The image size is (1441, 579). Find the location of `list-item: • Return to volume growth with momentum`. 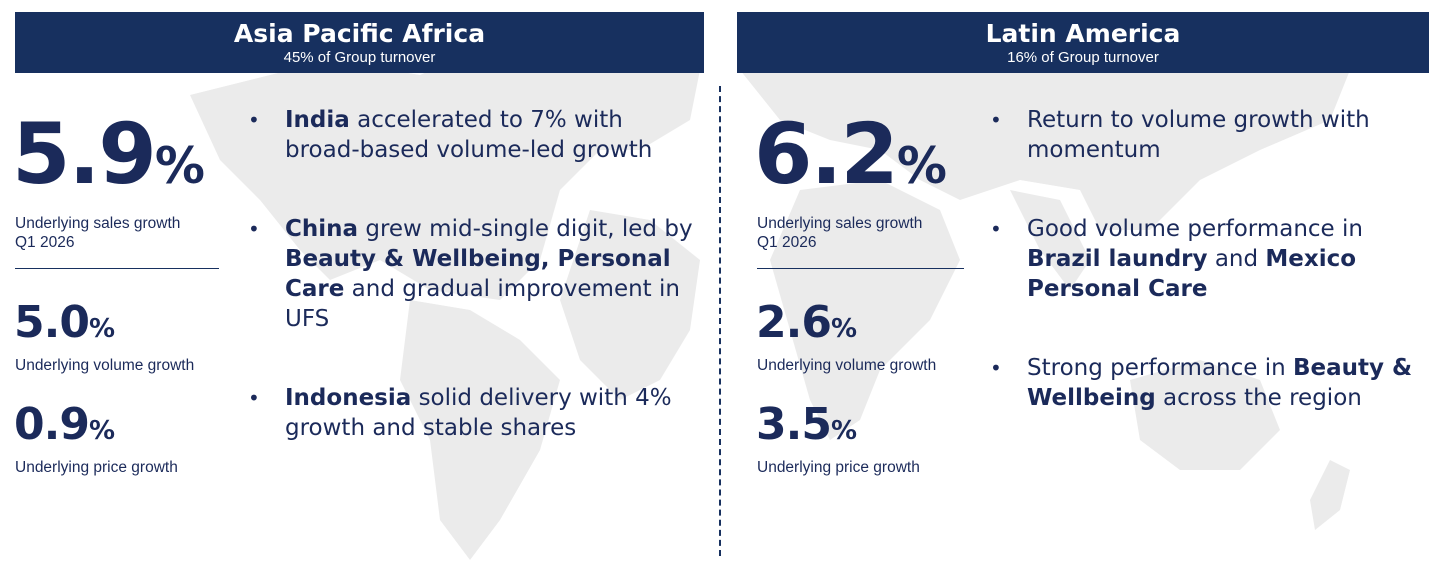

list-item: • Return to volume growth with momentum is located at coordinates (1180, 135).